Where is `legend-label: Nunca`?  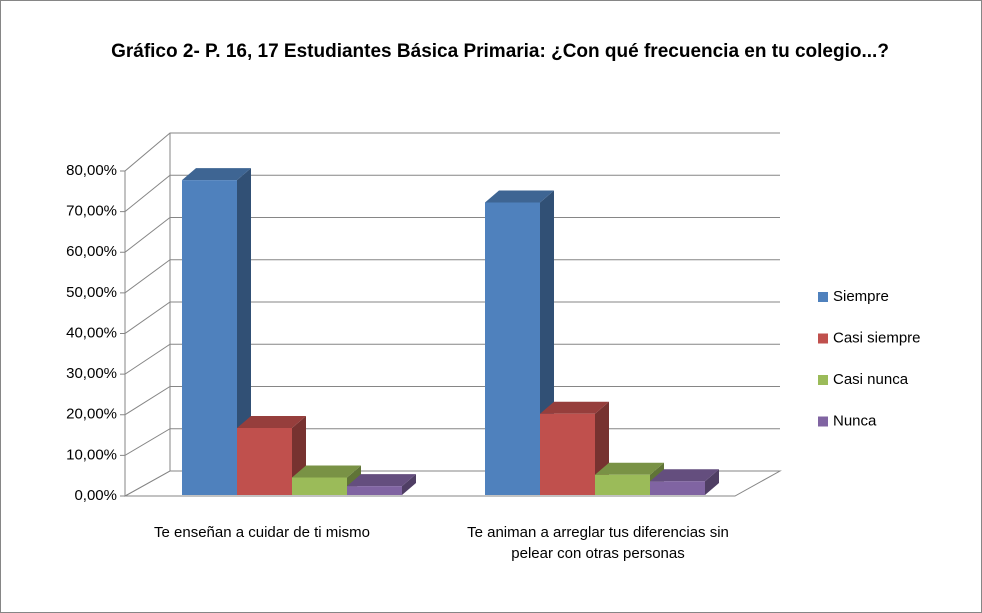 legend-label: Nunca is located at coordinates (855, 420).